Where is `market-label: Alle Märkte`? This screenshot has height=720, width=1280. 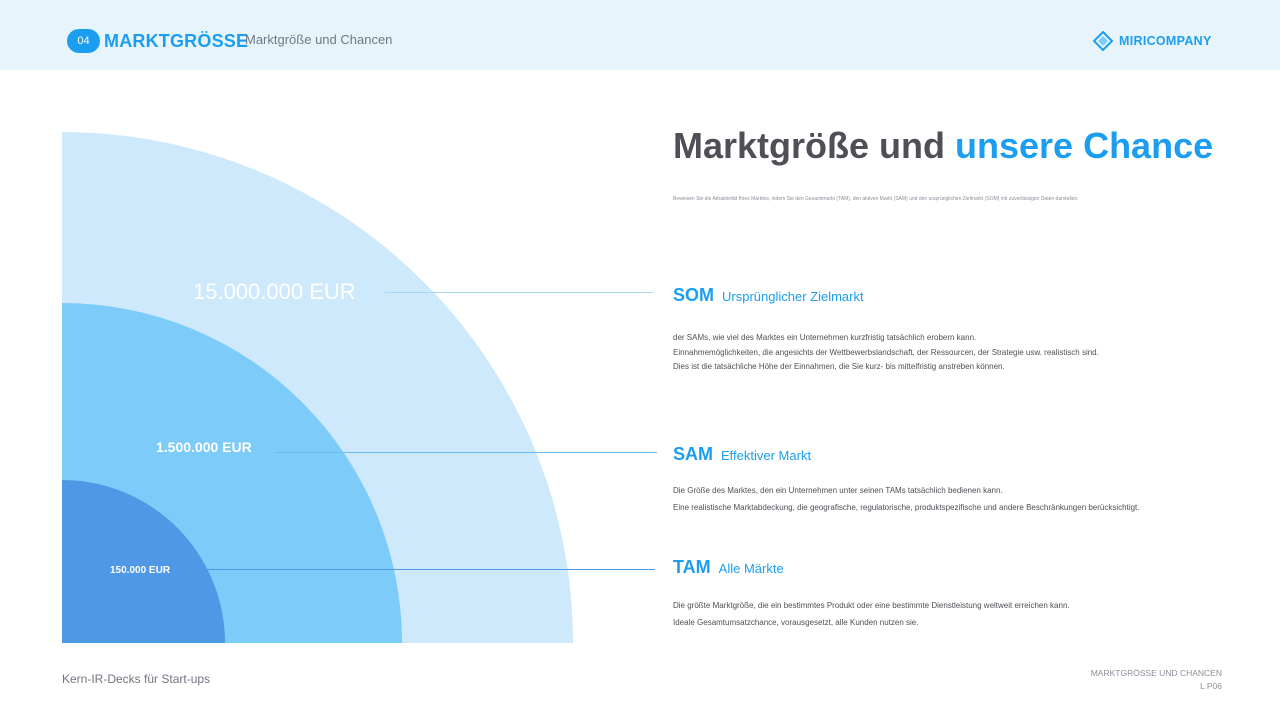
market-label: Alle Märkte is located at coordinates (751, 568).